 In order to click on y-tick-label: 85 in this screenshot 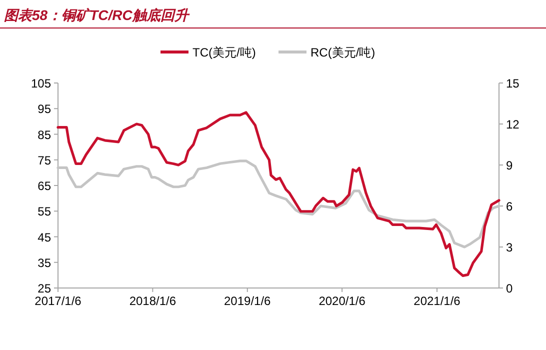, I will do `click(45, 135)`.